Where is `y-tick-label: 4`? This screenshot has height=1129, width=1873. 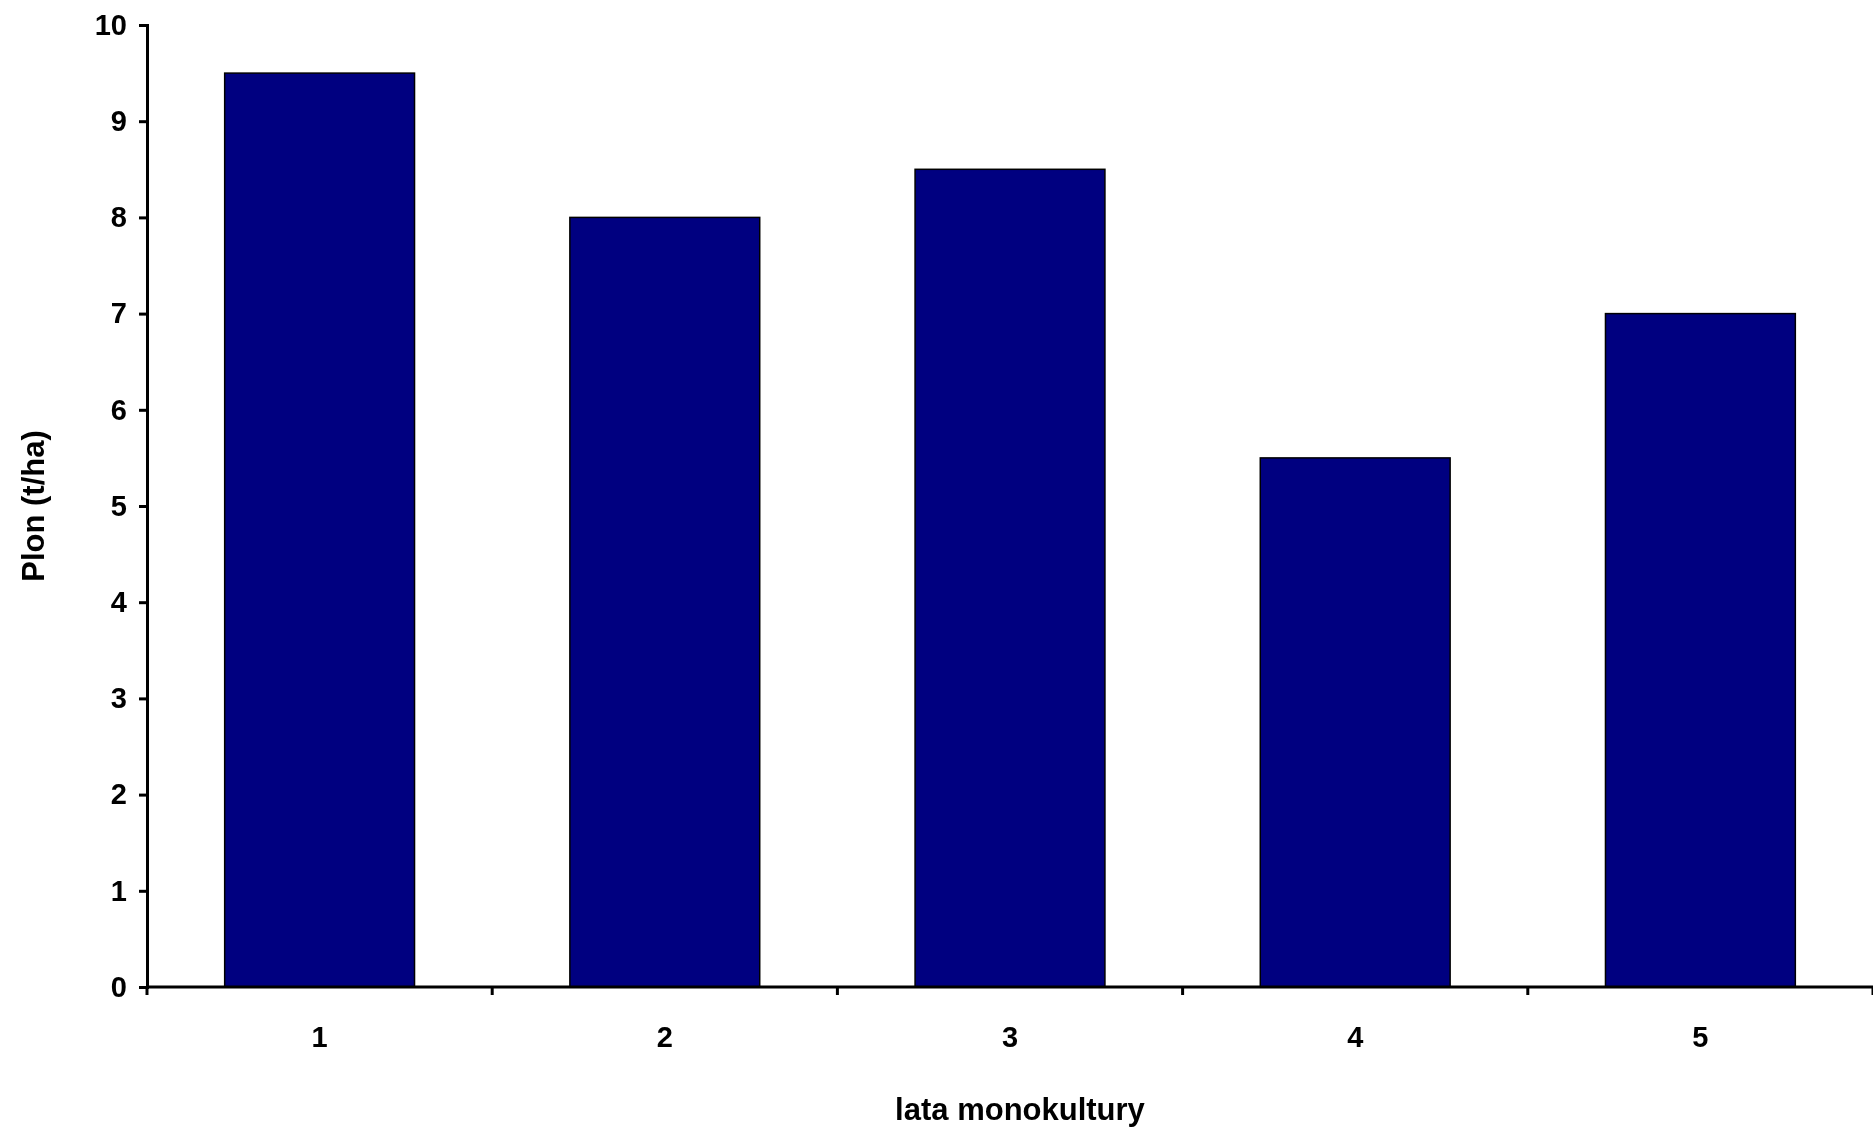 y-tick-label: 4 is located at coordinates (118, 601).